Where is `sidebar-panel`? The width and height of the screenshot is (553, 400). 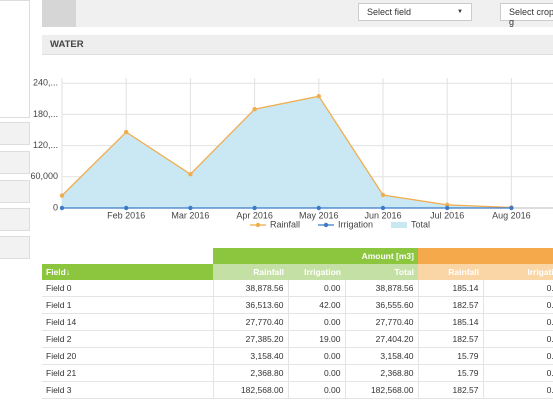
sidebar-panel is located at coordinates (15, 59).